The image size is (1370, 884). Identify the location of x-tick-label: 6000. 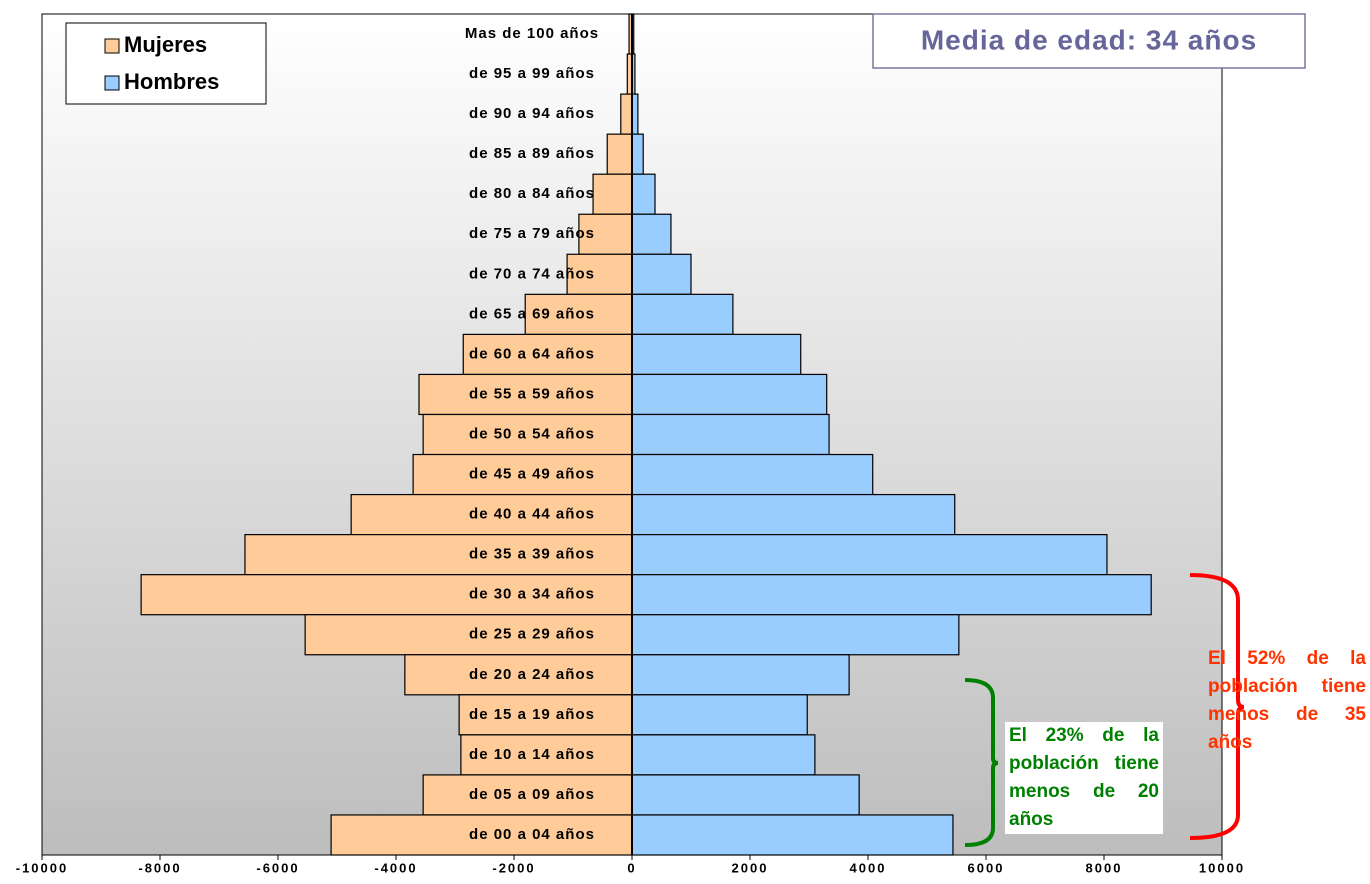
(986, 867).